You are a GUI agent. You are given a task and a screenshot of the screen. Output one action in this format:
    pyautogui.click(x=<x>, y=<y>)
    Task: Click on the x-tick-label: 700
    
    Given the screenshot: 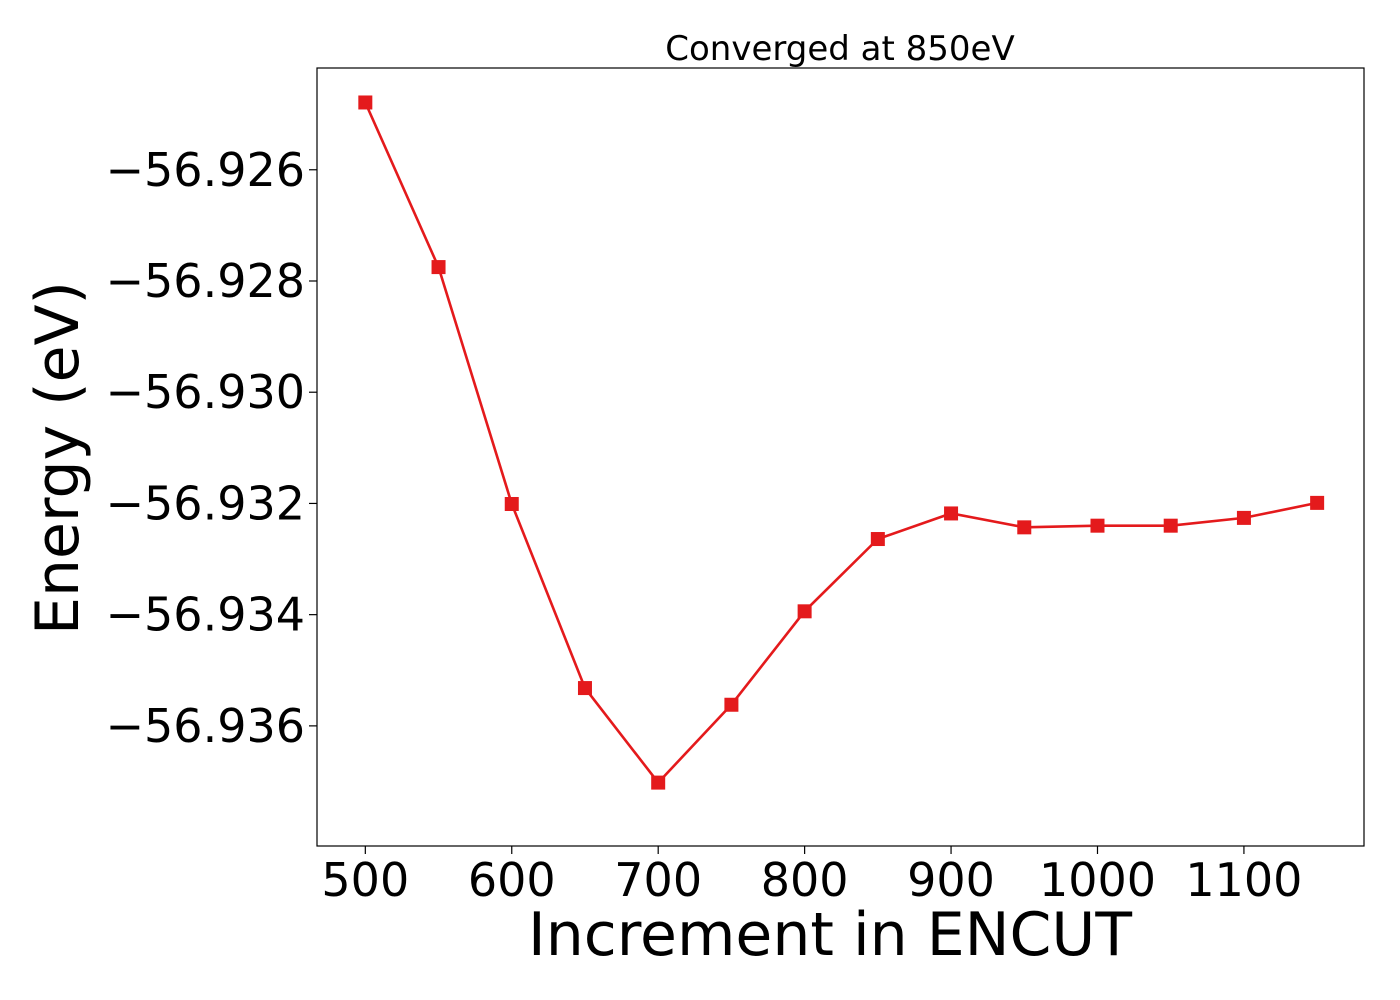 What is the action you would take?
    pyautogui.click(x=658, y=880)
    